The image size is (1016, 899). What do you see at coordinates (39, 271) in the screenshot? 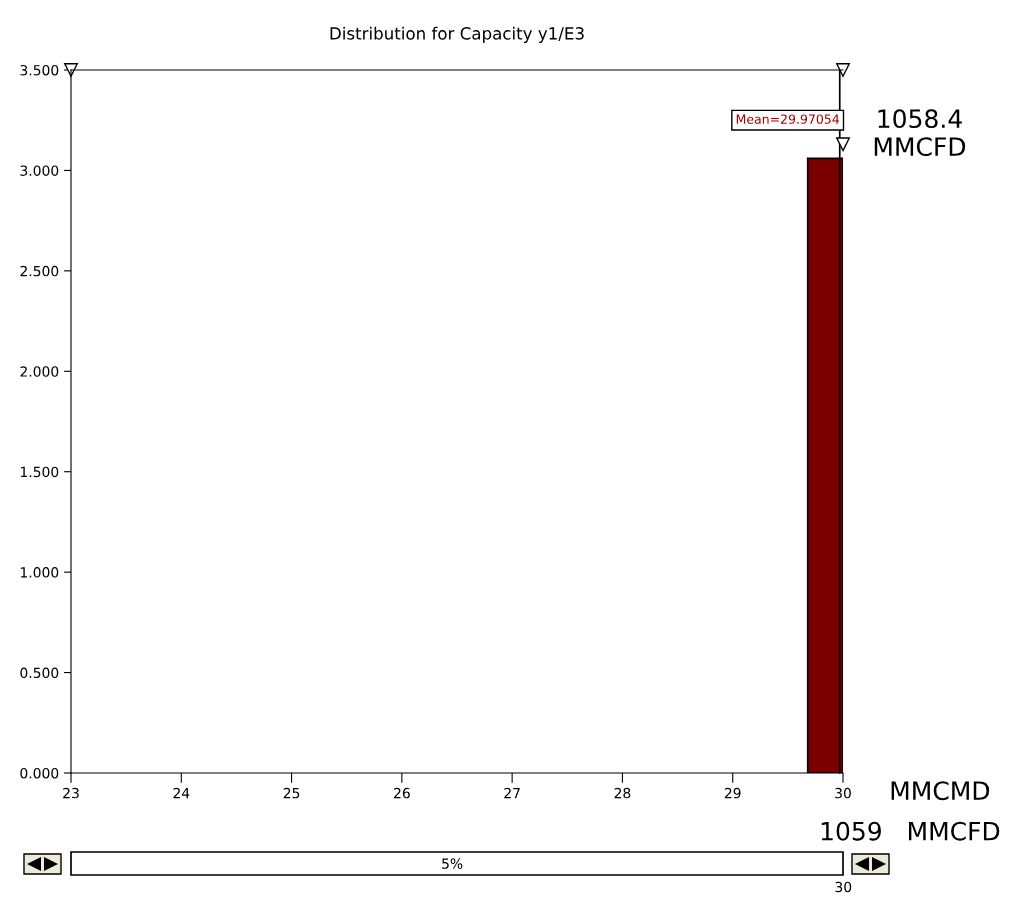
I see `y-tick-label: 2.500` at bounding box center [39, 271].